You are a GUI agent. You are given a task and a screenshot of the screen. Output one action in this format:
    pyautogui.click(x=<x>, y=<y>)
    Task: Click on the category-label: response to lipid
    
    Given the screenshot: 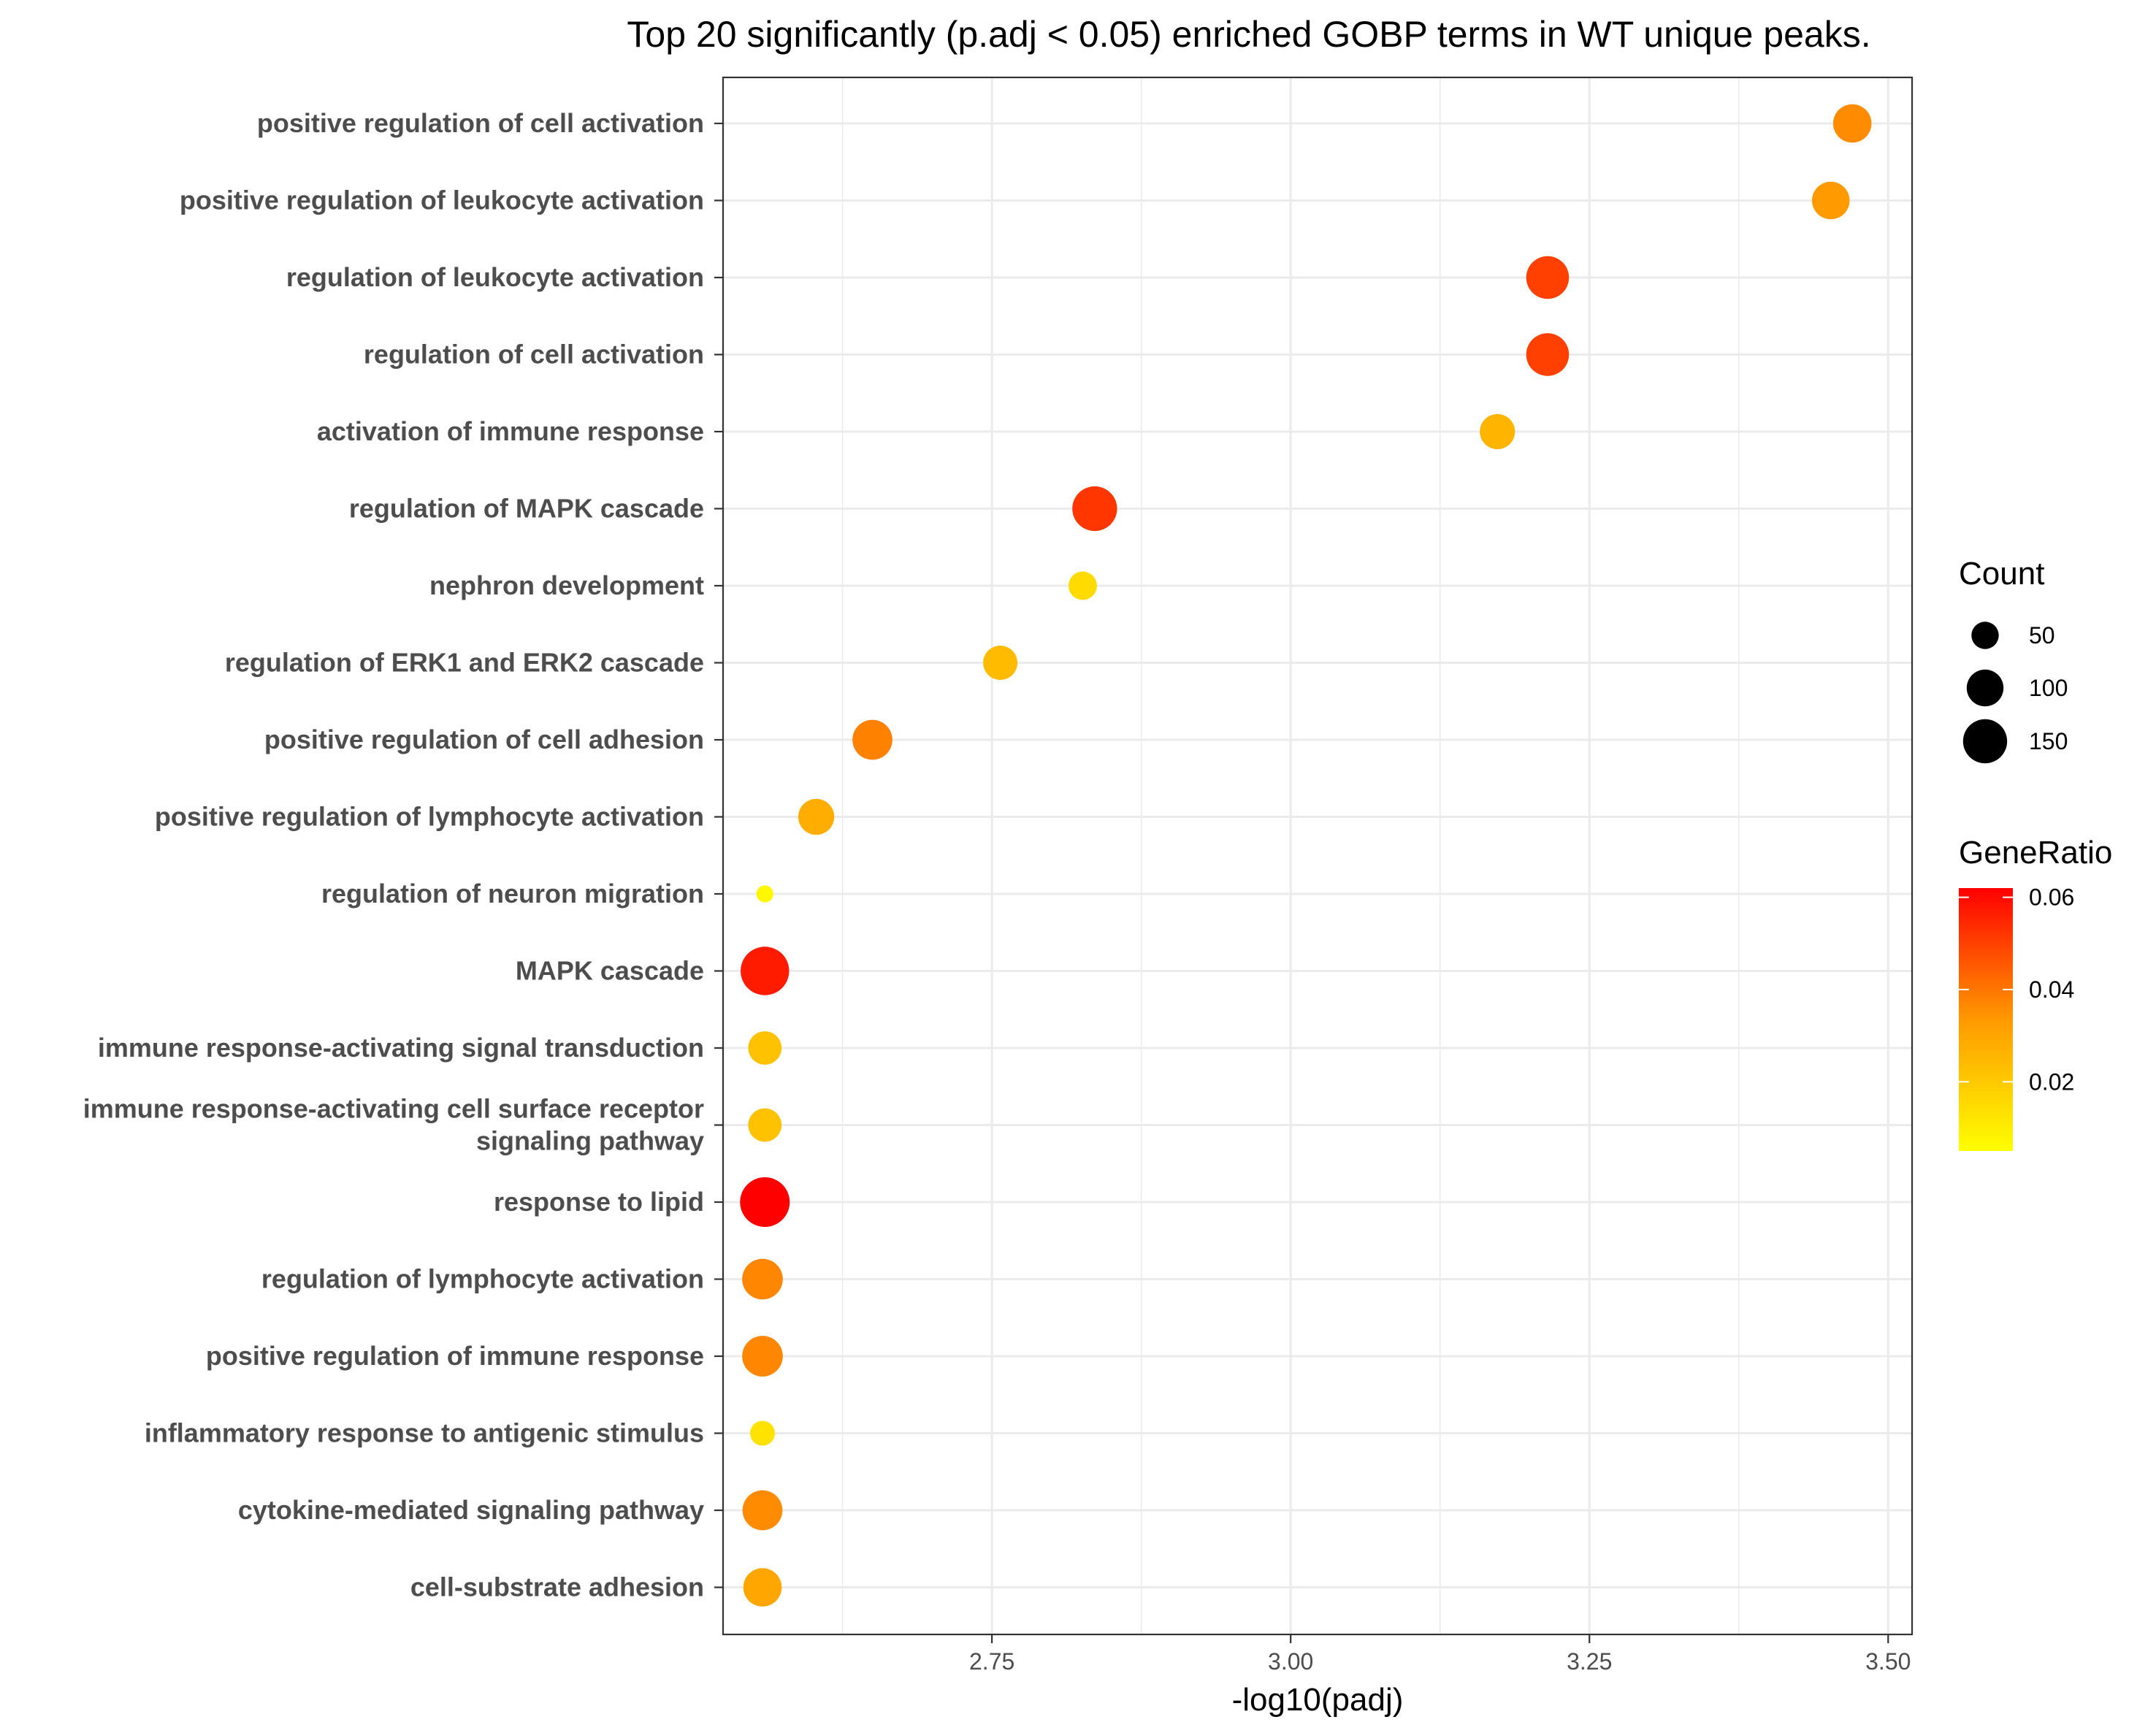 What is the action you would take?
    pyautogui.click(x=599, y=1202)
    